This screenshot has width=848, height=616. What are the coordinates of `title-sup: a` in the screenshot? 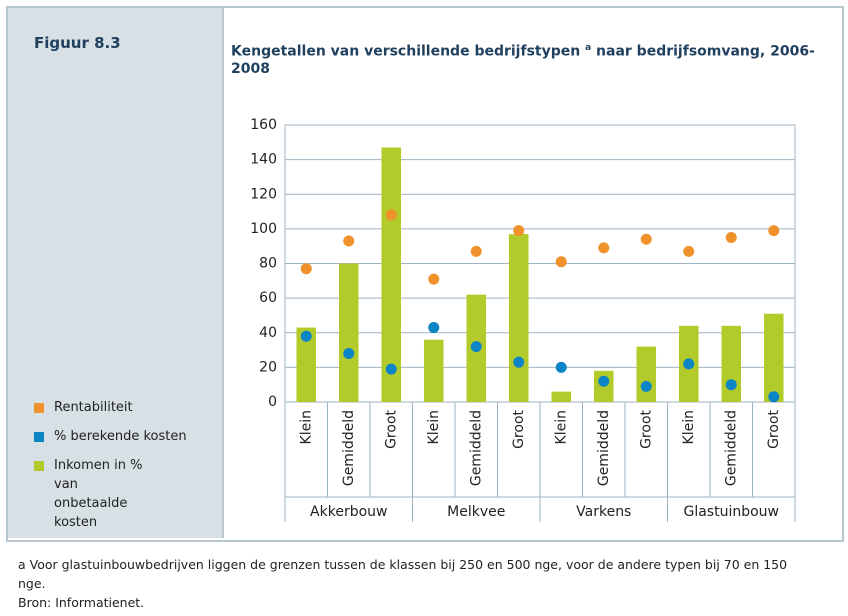 It's located at (588, 48).